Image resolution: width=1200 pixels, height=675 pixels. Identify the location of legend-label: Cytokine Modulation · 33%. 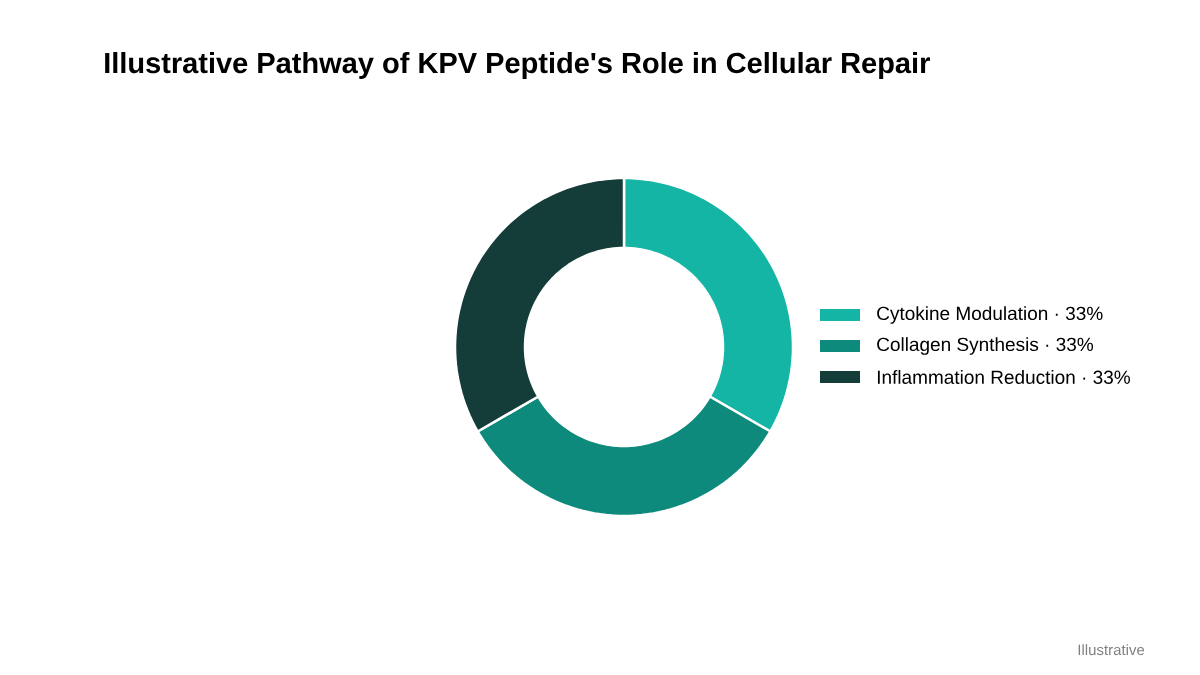
(990, 315).